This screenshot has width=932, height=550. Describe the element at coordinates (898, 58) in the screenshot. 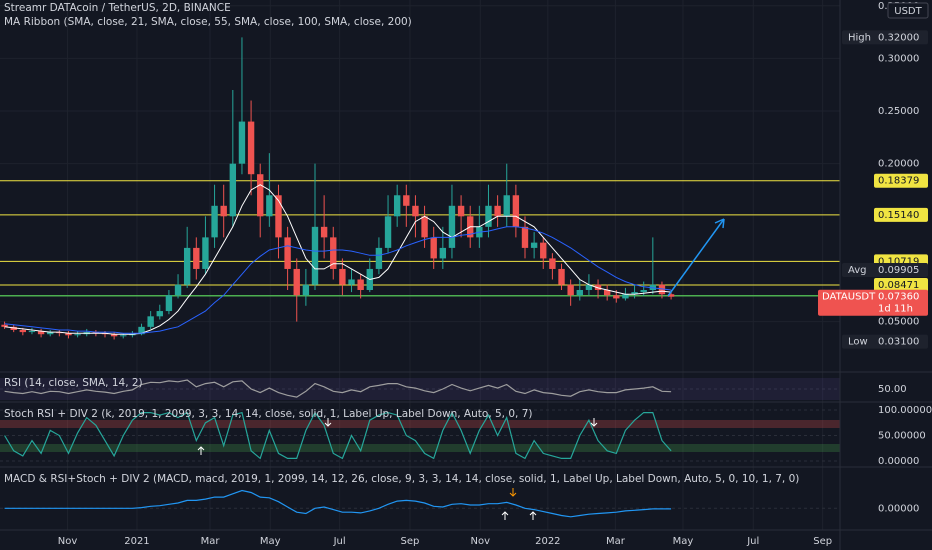

I see `y-tick-label: 0.30000` at that location.